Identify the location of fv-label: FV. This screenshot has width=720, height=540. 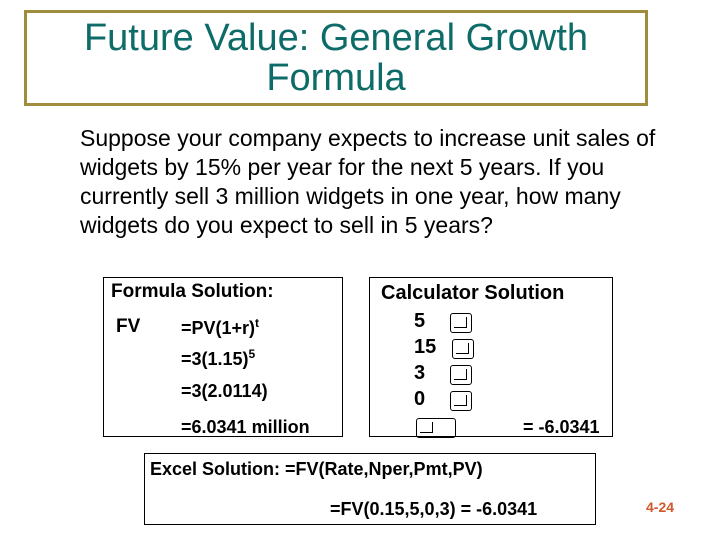
(128, 326).